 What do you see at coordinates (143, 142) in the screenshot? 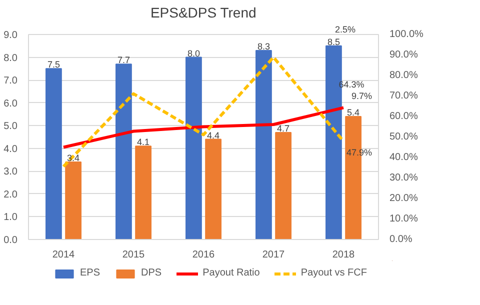
I see `data-label: 4.1` at bounding box center [143, 142].